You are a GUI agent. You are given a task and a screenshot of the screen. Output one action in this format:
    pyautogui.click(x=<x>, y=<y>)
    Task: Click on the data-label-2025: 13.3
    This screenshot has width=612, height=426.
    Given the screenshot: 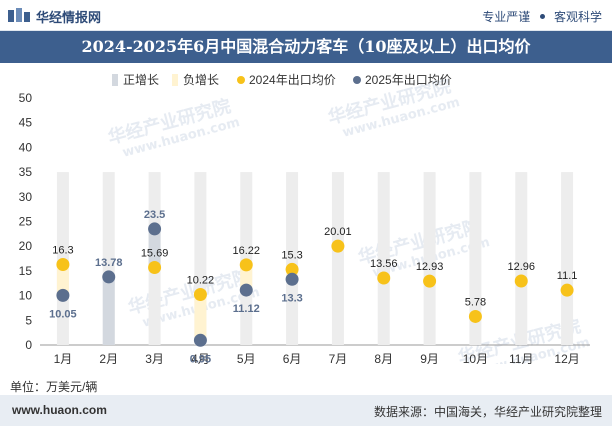 What is the action you would take?
    pyautogui.click(x=291, y=298)
    